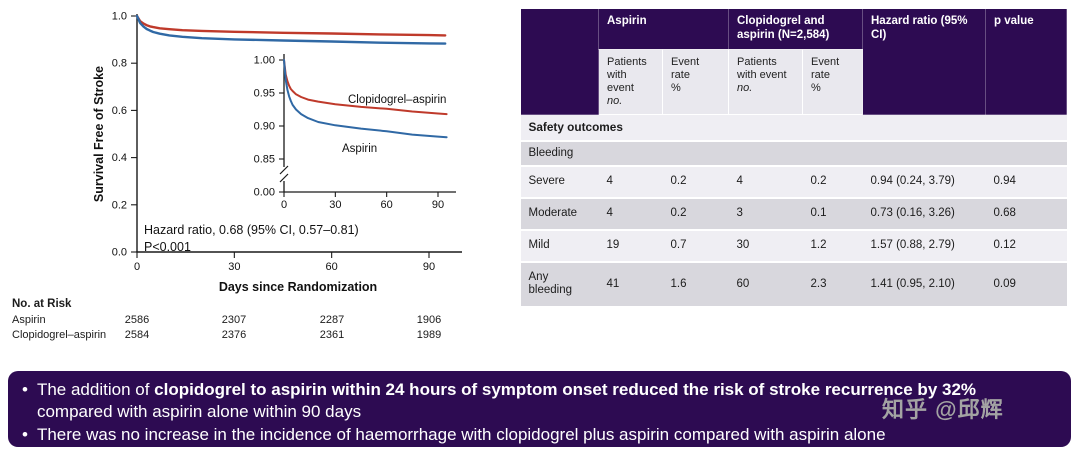 The height and width of the screenshot is (453, 1080). Describe the element at coordinates (832, 82) in the screenshot. I see `subheader-event-rate-clopidogrel: Event rate %` at that location.